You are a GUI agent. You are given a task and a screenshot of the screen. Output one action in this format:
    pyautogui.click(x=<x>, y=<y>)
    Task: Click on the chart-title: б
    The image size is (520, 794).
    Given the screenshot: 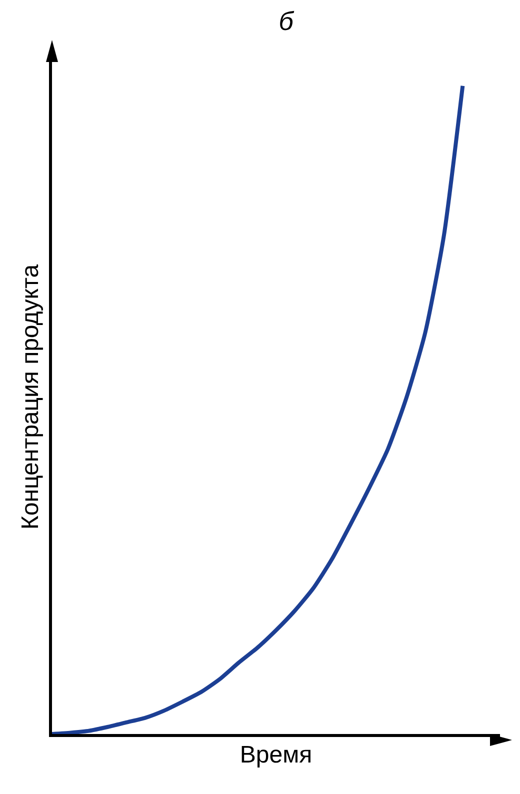 What is the action you would take?
    pyautogui.click(x=286, y=21)
    